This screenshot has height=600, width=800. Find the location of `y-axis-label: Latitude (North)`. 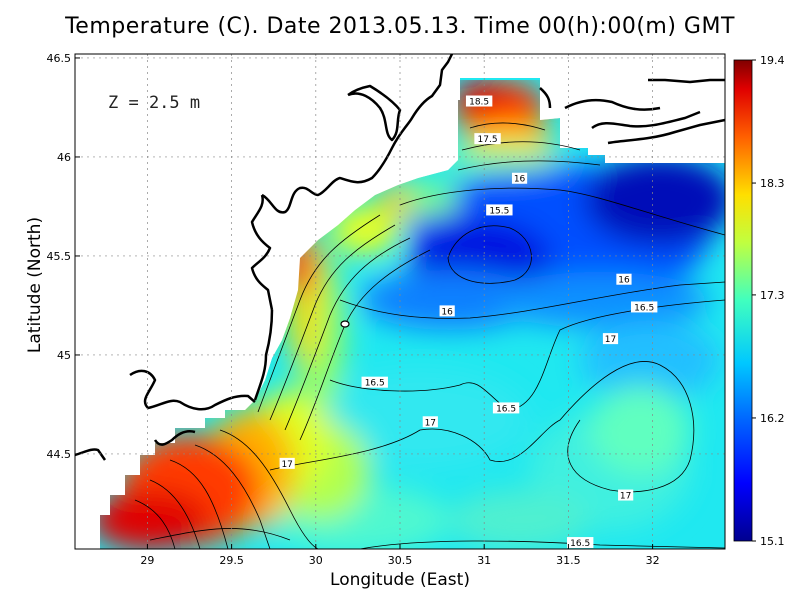

y-axis-label: Latitude (North) is located at coordinates (35, 285).